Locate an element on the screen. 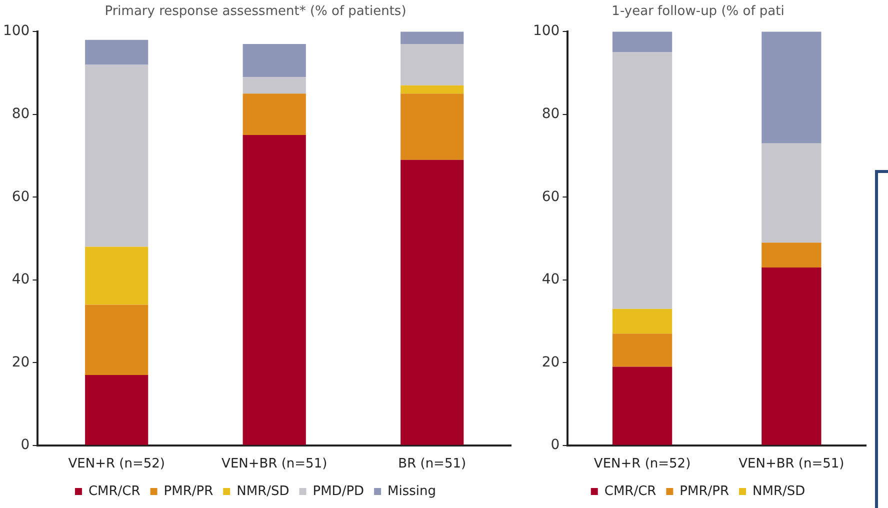 The height and width of the screenshot is (508, 888). x-tick-label: BR (n=51) is located at coordinates (432, 464).